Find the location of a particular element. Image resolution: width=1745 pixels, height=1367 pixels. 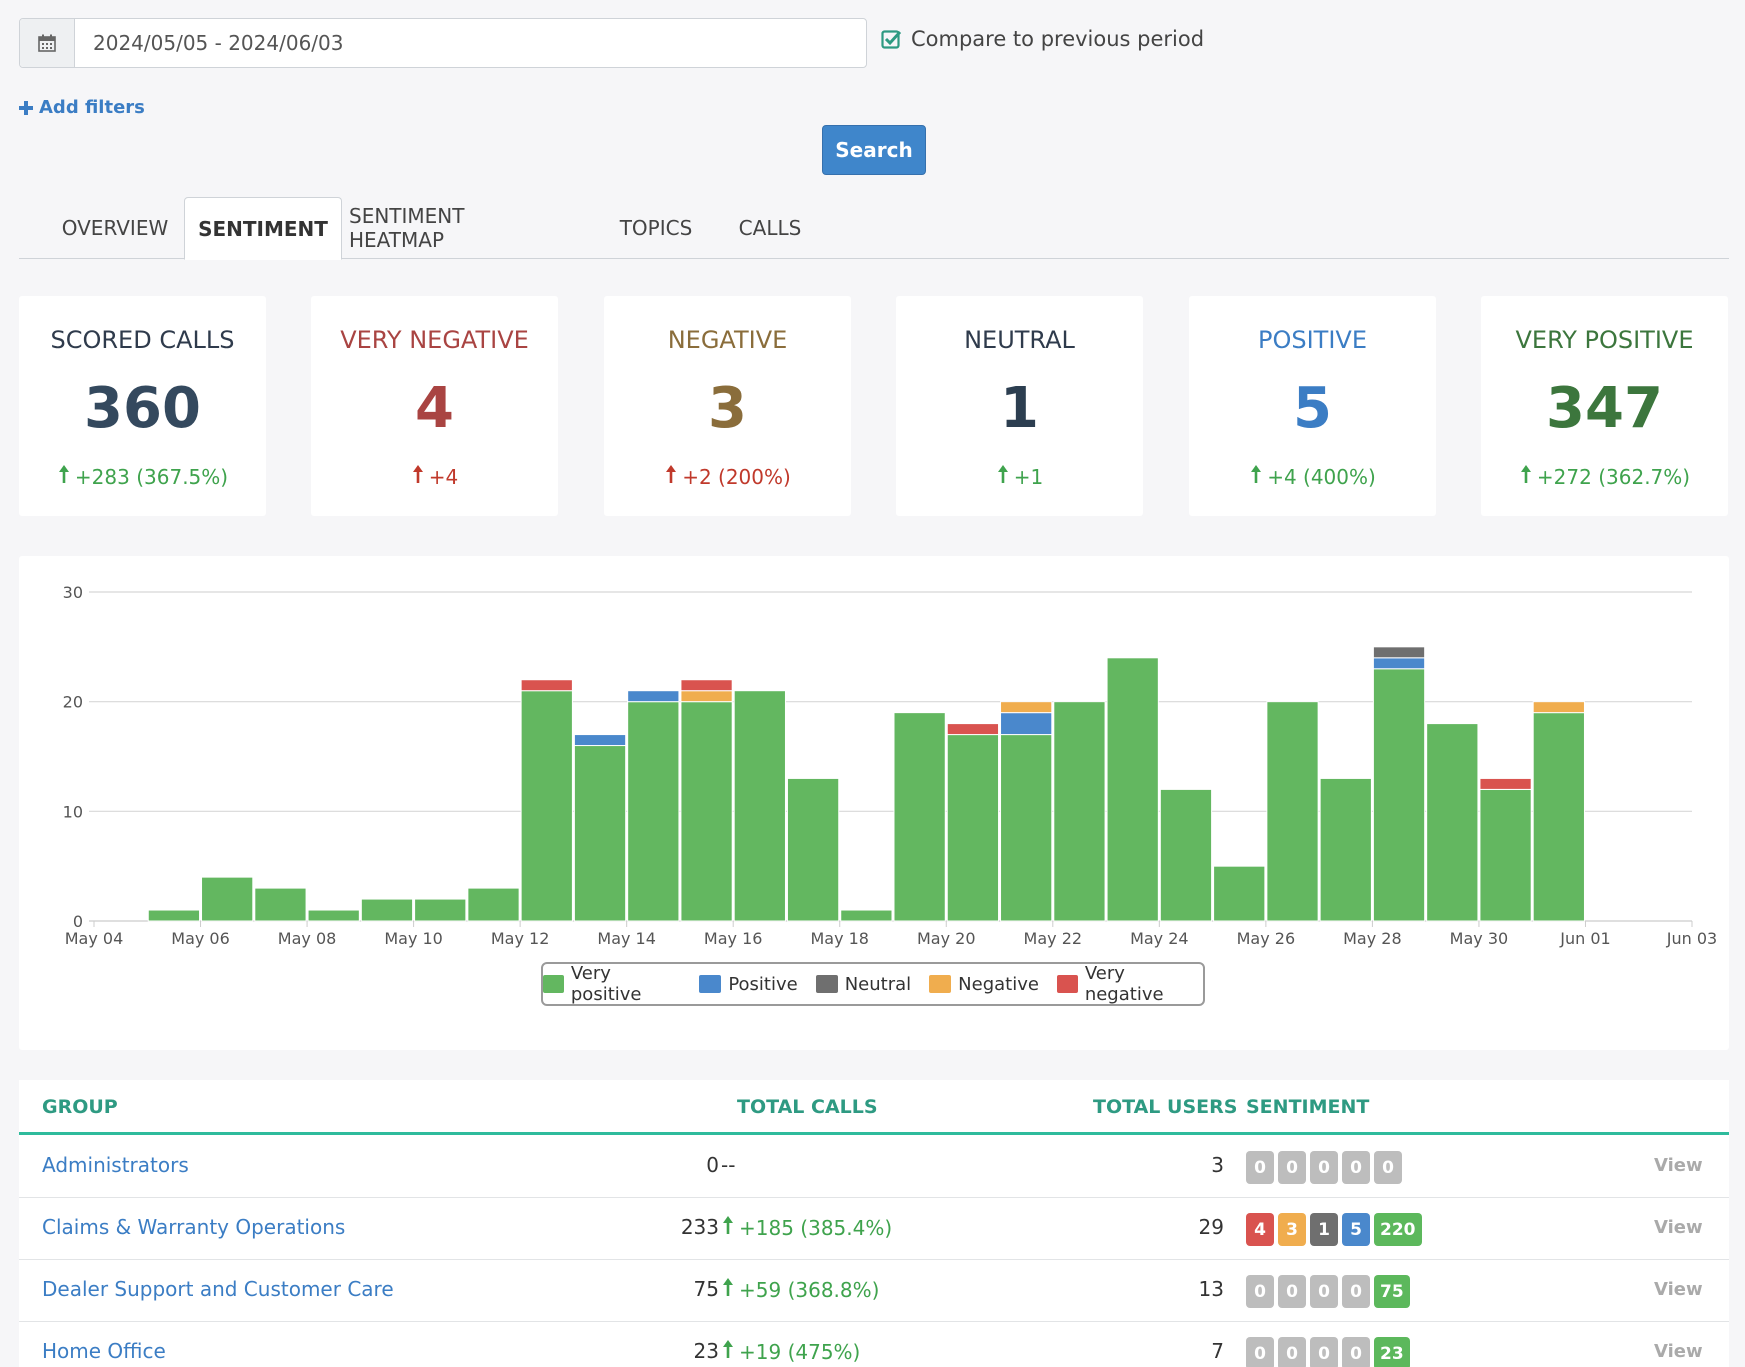

search-button: Search is located at coordinates (874, 150).